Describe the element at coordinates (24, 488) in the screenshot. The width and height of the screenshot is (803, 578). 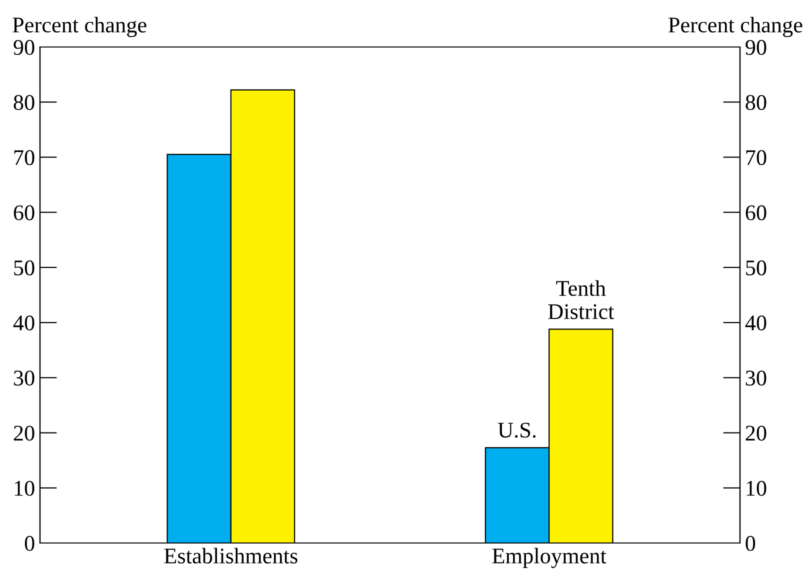
I see `y-tick-label: 10` at that location.